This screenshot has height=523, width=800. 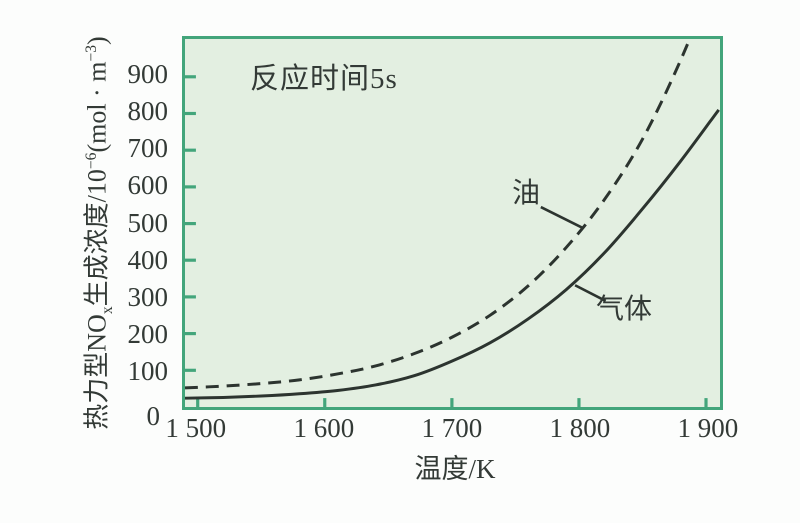 I want to click on y-tick-label: 400, so click(x=148, y=259).